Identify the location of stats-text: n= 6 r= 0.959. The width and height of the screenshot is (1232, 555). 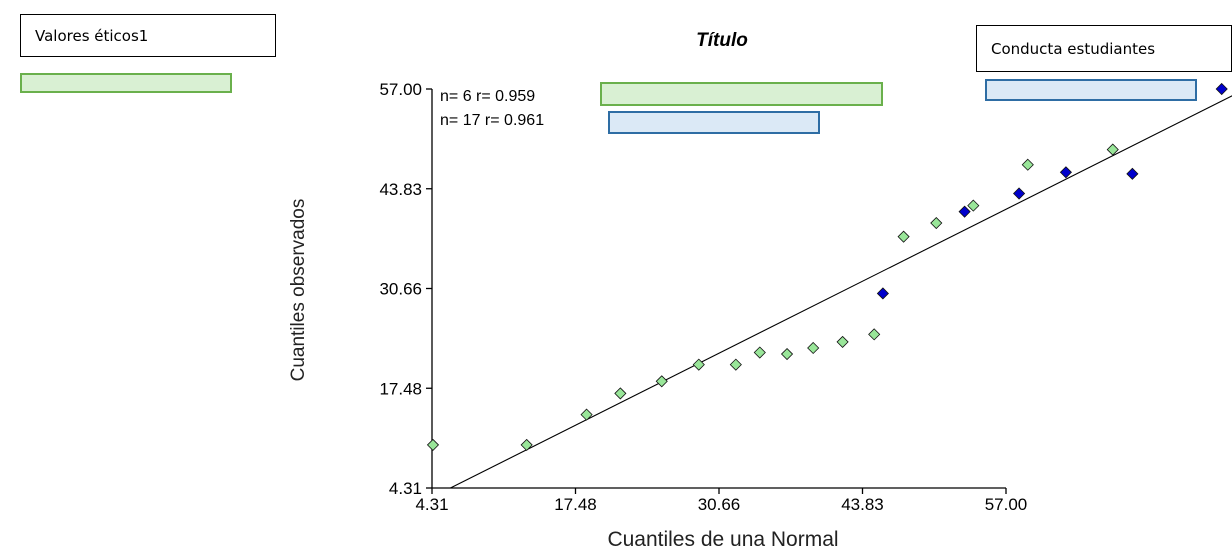
(487, 96).